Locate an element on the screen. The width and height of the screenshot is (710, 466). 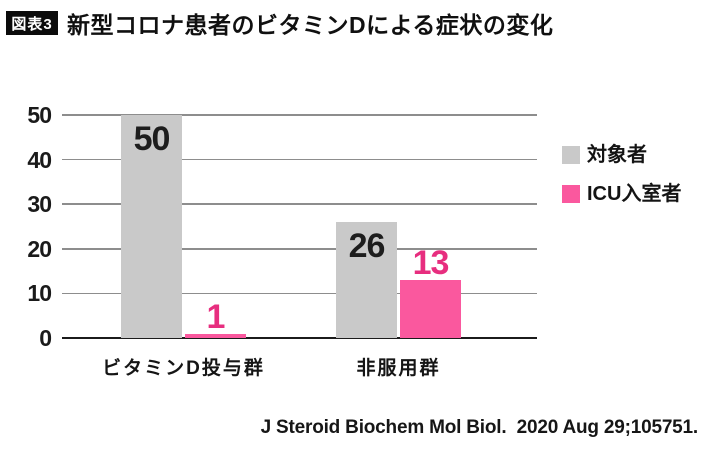
legend-item-subjects: 対象者 is located at coordinates (621, 155).